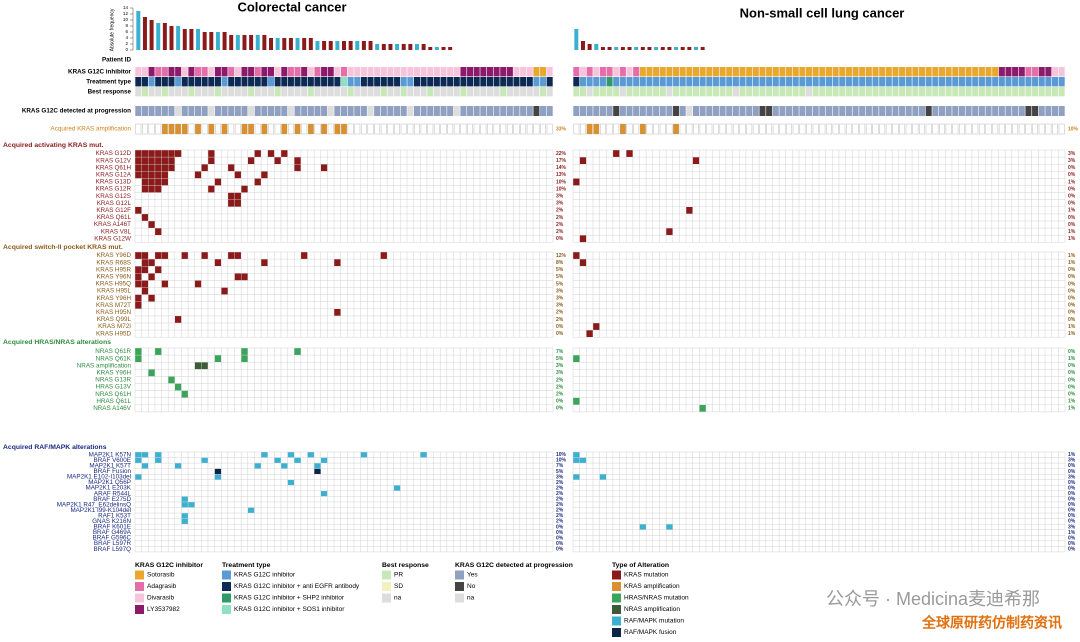  I want to click on section-title: Acquired HRAS/NRAS alterations, so click(57, 342).